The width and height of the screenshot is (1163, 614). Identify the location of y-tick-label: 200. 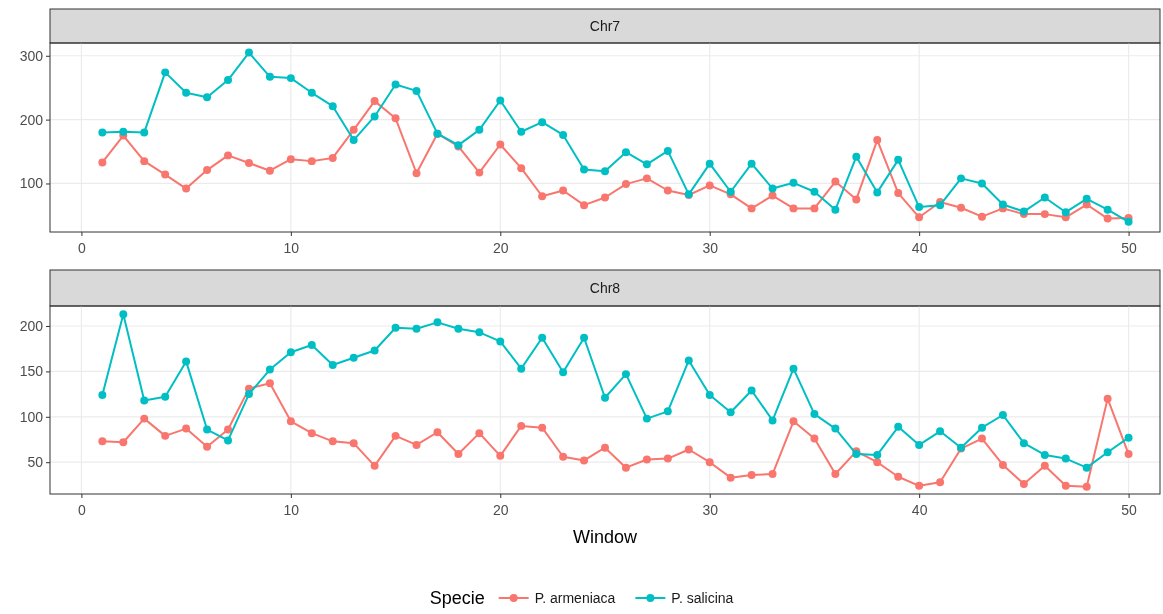
(31, 119).